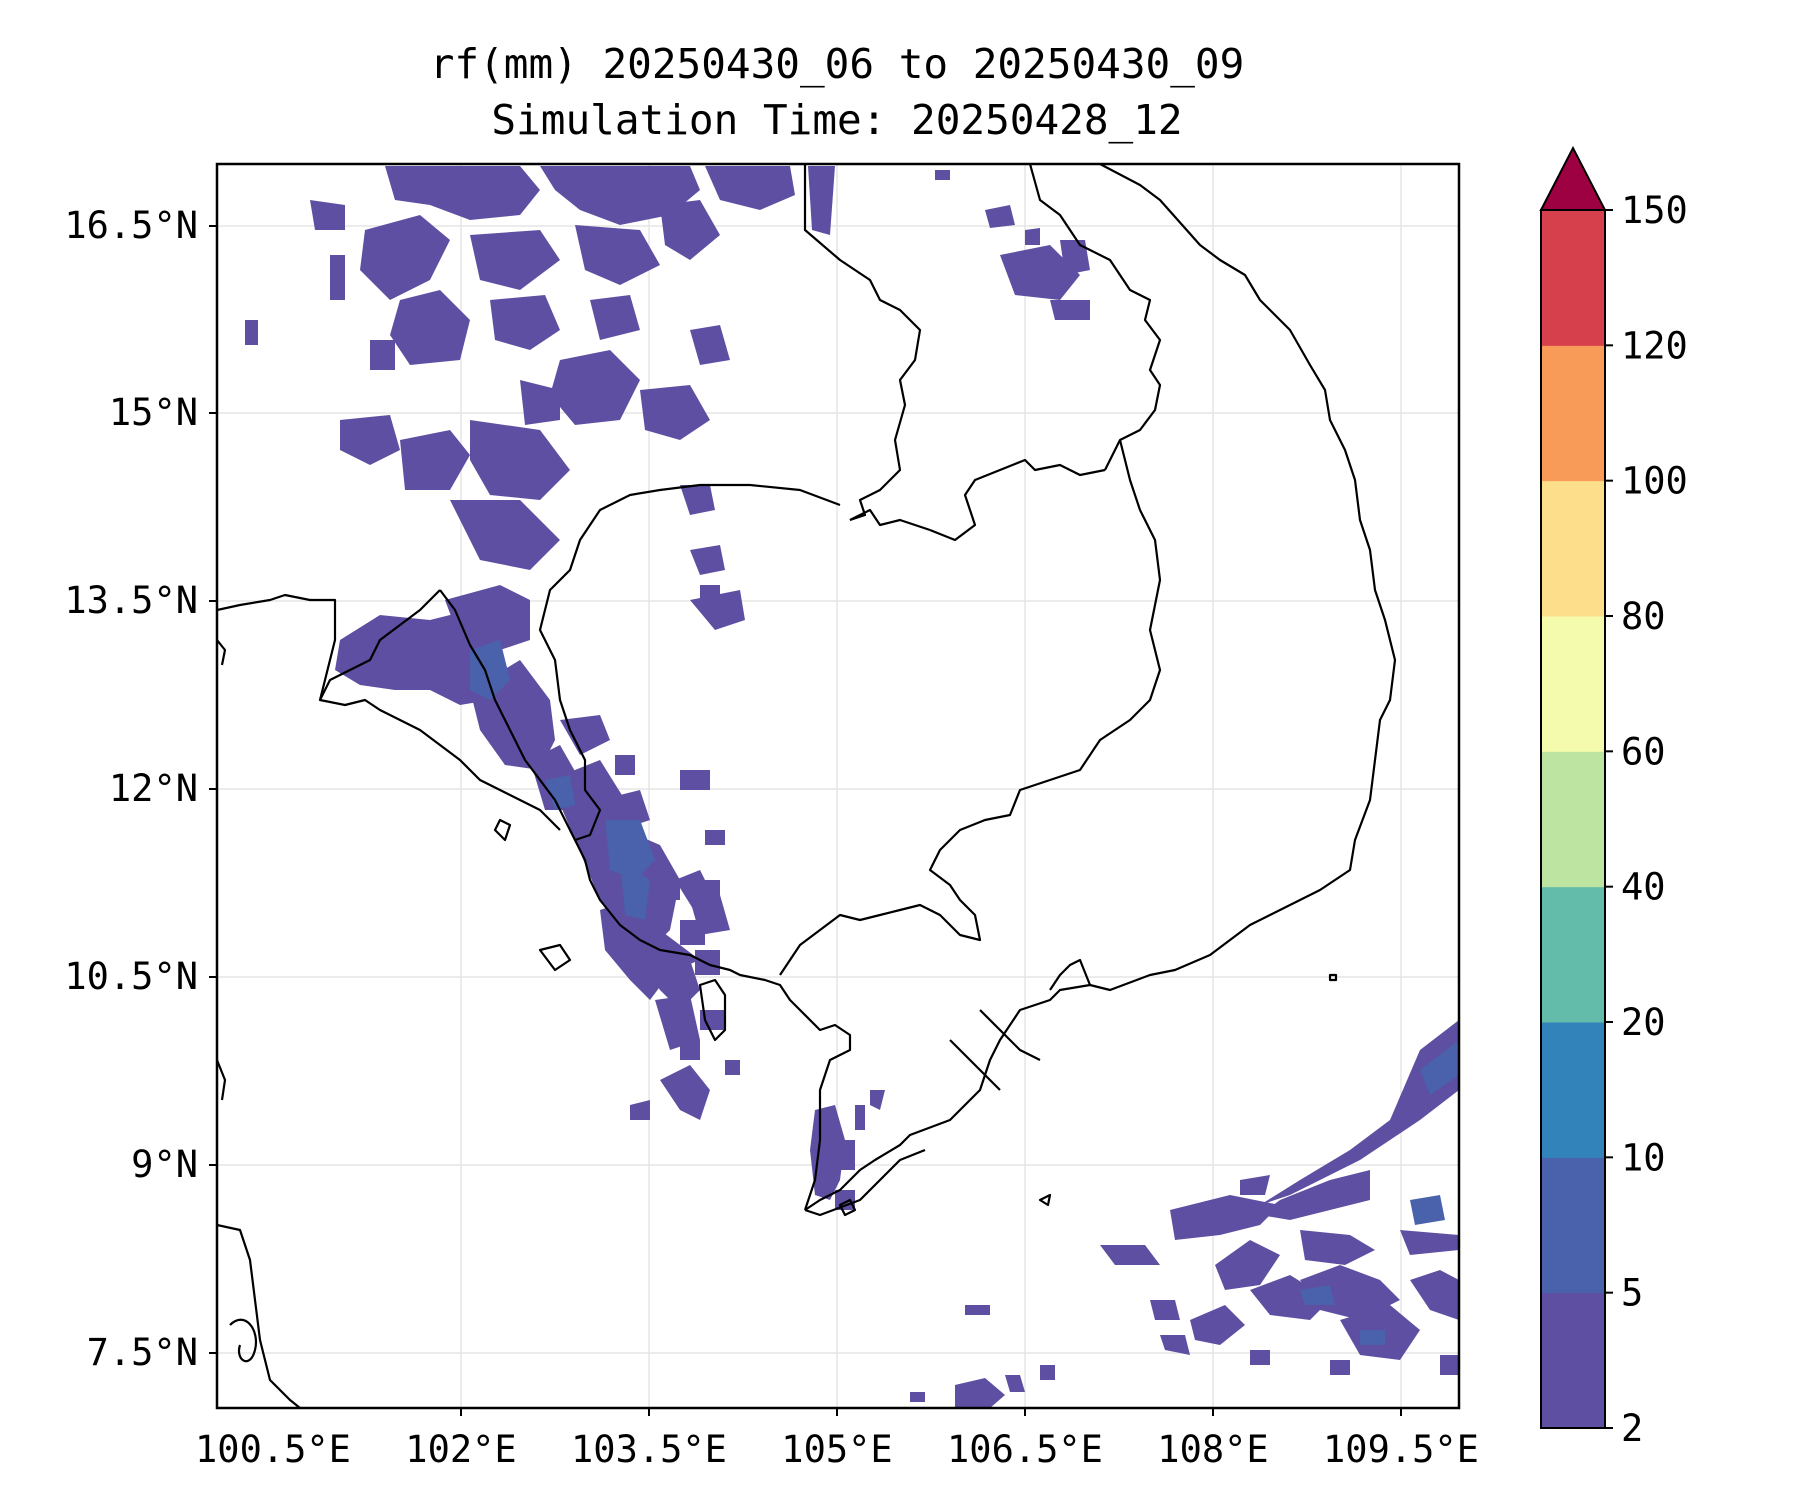 The height and width of the screenshot is (1500, 1800). I want to click on colorbar-tick-label: 60, so click(1643, 751).